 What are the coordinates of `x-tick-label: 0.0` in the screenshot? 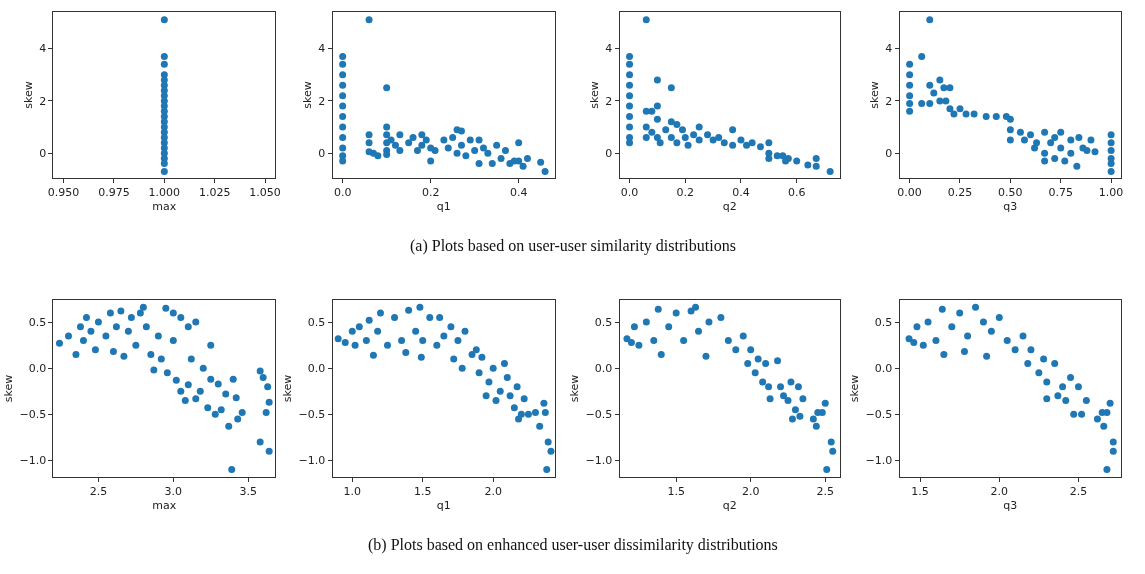 It's located at (342, 193).